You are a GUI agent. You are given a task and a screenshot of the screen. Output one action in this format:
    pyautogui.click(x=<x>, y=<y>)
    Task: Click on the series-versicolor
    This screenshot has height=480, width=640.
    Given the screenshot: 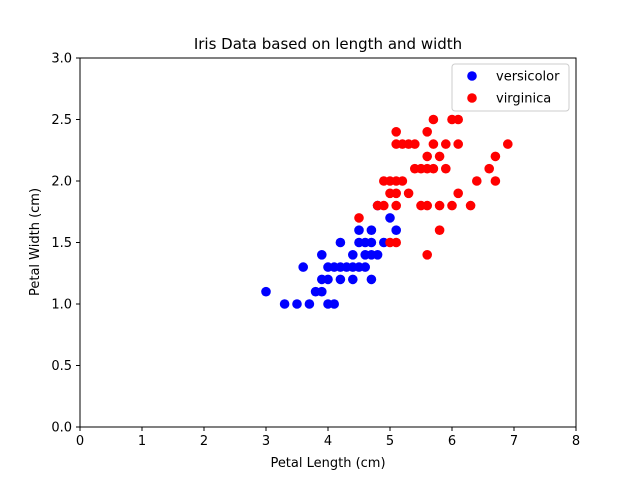 What is the action you would take?
    pyautogui.click(x=331, y=254)
    